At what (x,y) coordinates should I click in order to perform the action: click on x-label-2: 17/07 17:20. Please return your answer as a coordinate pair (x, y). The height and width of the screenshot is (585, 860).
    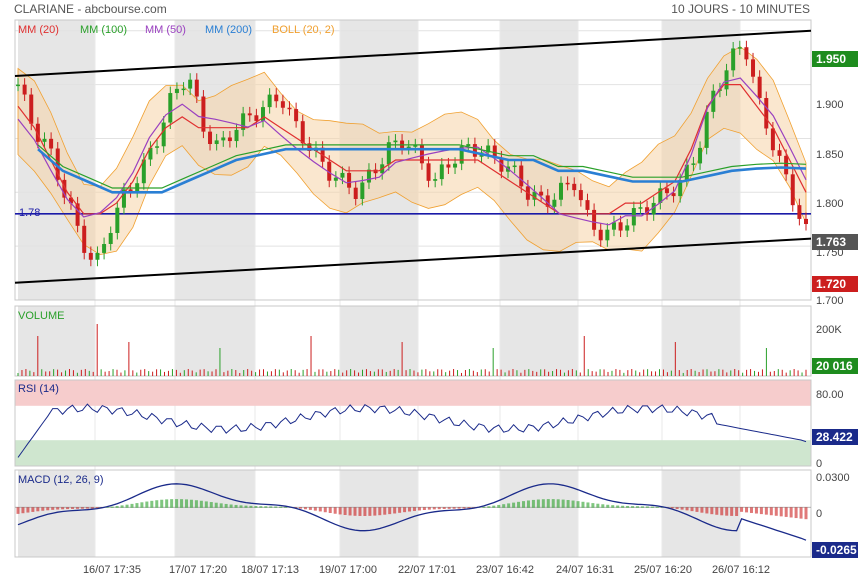
    Looking at the image, I should click on (198, 570).